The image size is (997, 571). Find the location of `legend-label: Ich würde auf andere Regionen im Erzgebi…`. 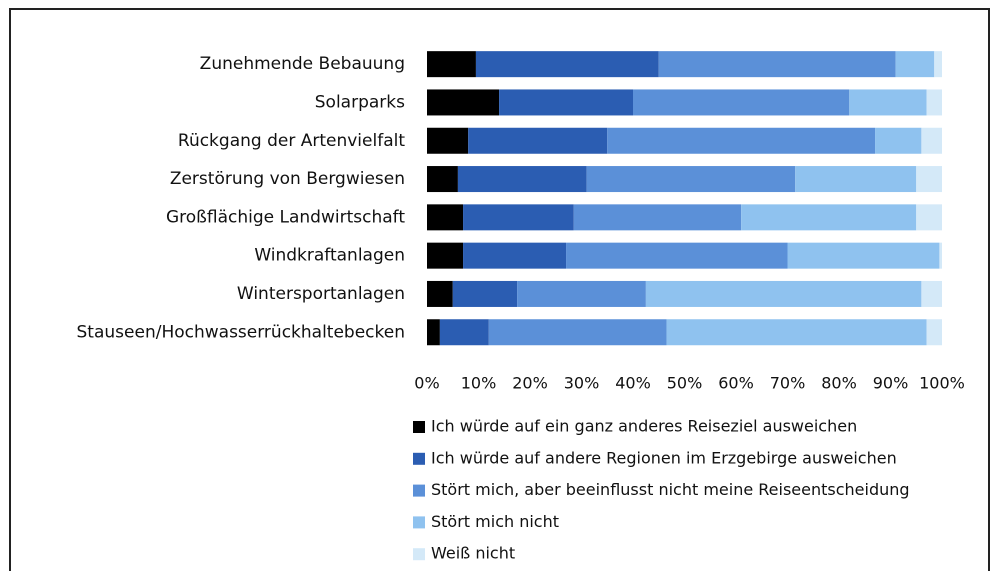

legend-label: Ich würde auf andere Regionen im Erzgebi… is located at coordinates (664, 457).